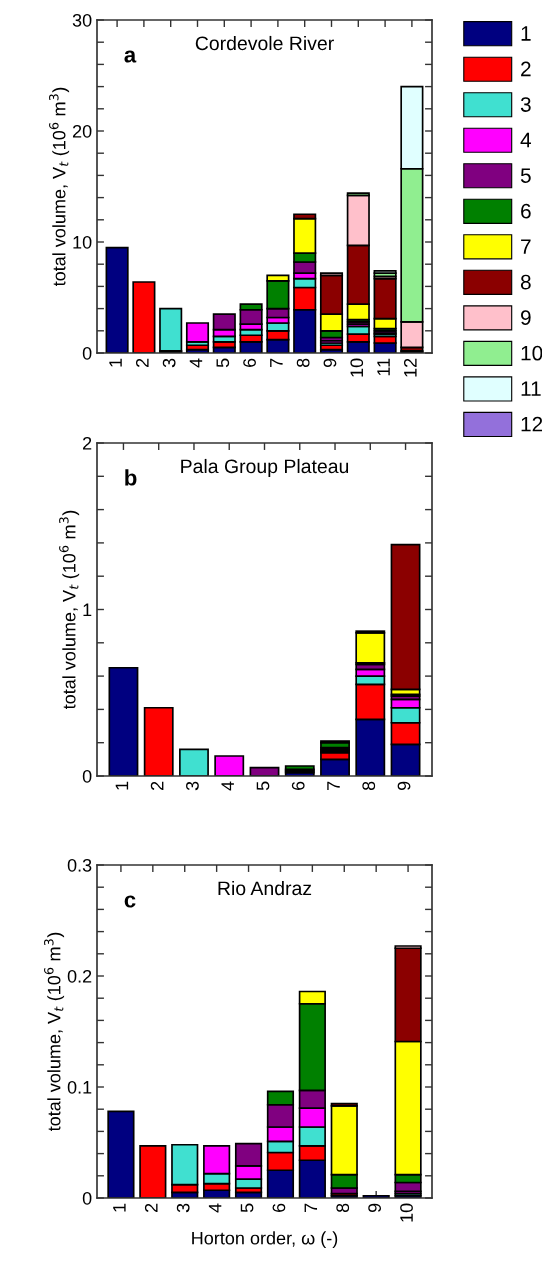 The height and width of the screenshot is (1273, 542). Describe the element at coordinates (526, 317) in the screenshot. I see `legend-label: 9` at that location.